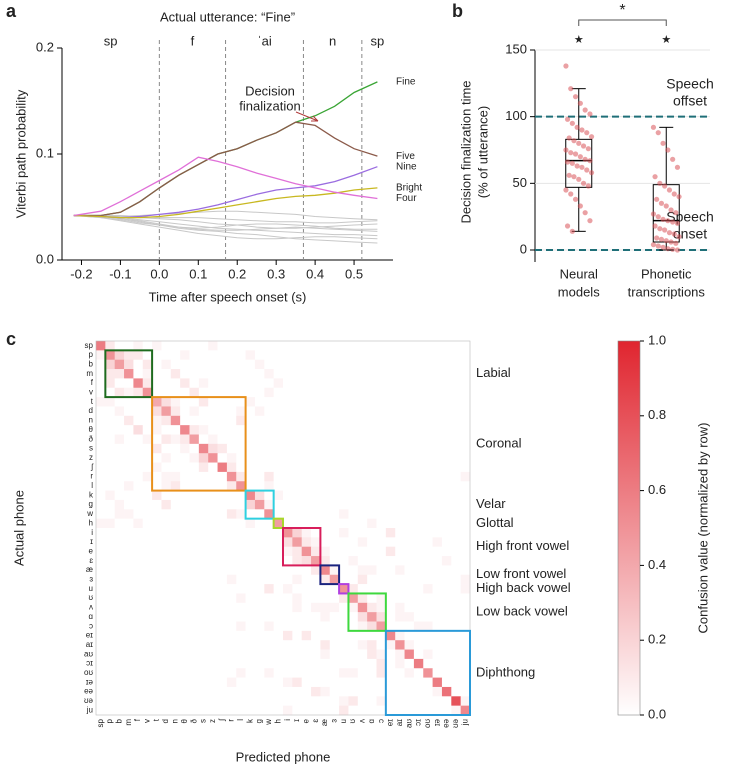 The width and height of the screenshot is (736, 767). I want to click on group-label: Velar, so click(491, 503).